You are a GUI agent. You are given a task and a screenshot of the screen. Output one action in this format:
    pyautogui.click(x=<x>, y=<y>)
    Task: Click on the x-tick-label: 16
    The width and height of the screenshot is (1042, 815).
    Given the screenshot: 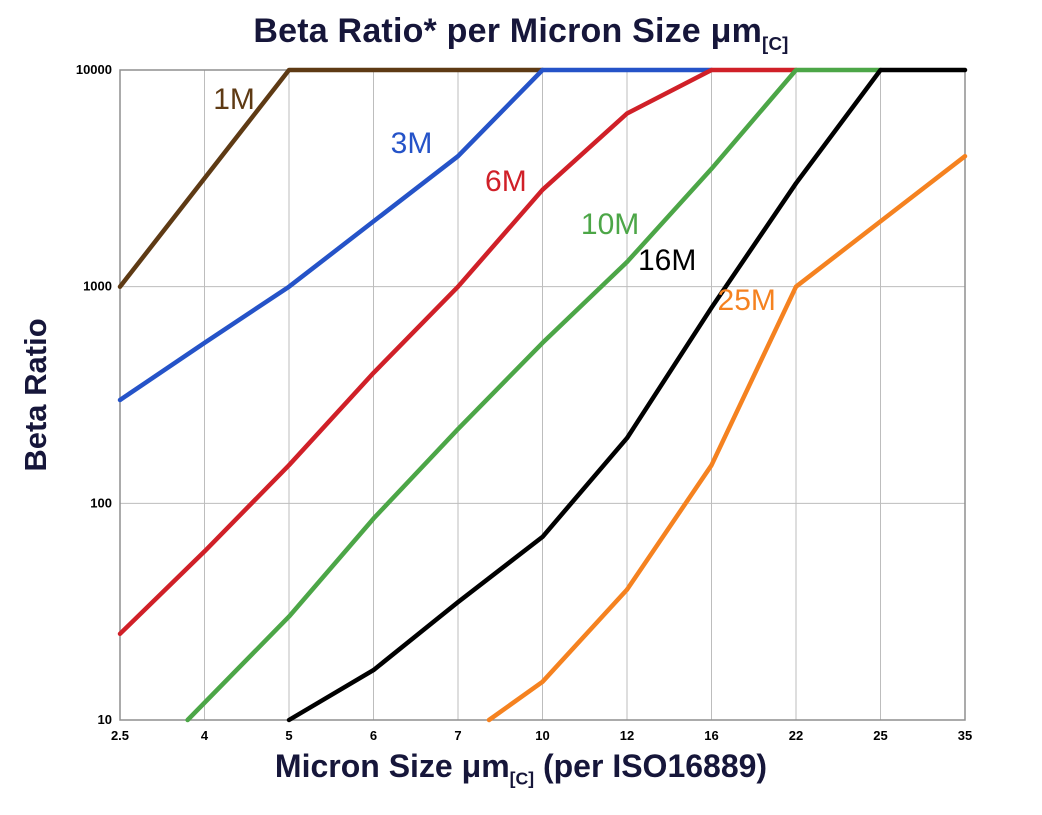 What is the action you would take?
    pyautogui.click(x=711, y=735)
    